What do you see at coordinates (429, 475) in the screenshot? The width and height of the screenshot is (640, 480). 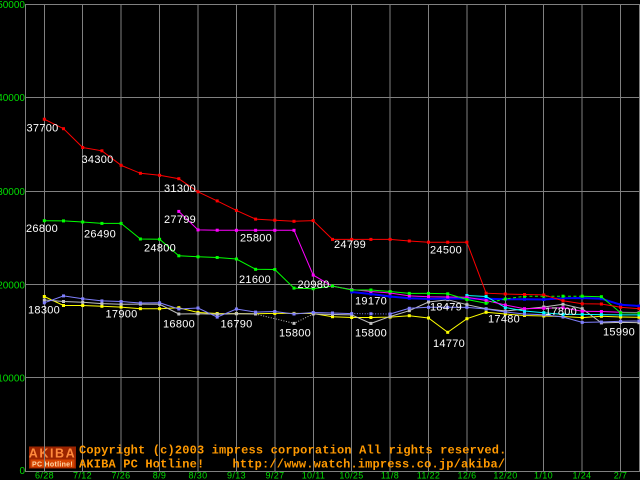 I see `svg-text: 11/22` at bounding box center [429, 475].